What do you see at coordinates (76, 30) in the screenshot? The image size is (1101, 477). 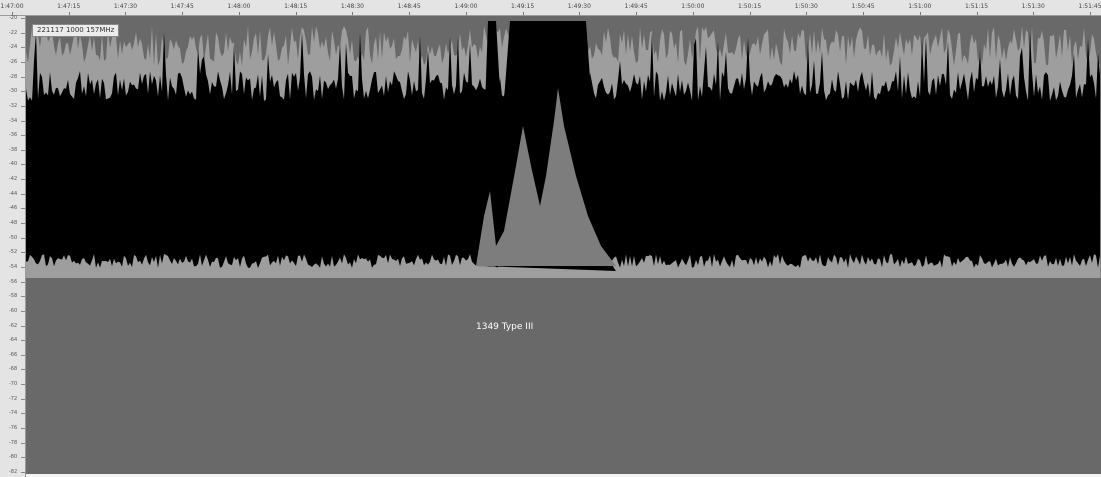 I see `recording-info-label: 221117 1000 157MHz` at bounding box center [76, 30].